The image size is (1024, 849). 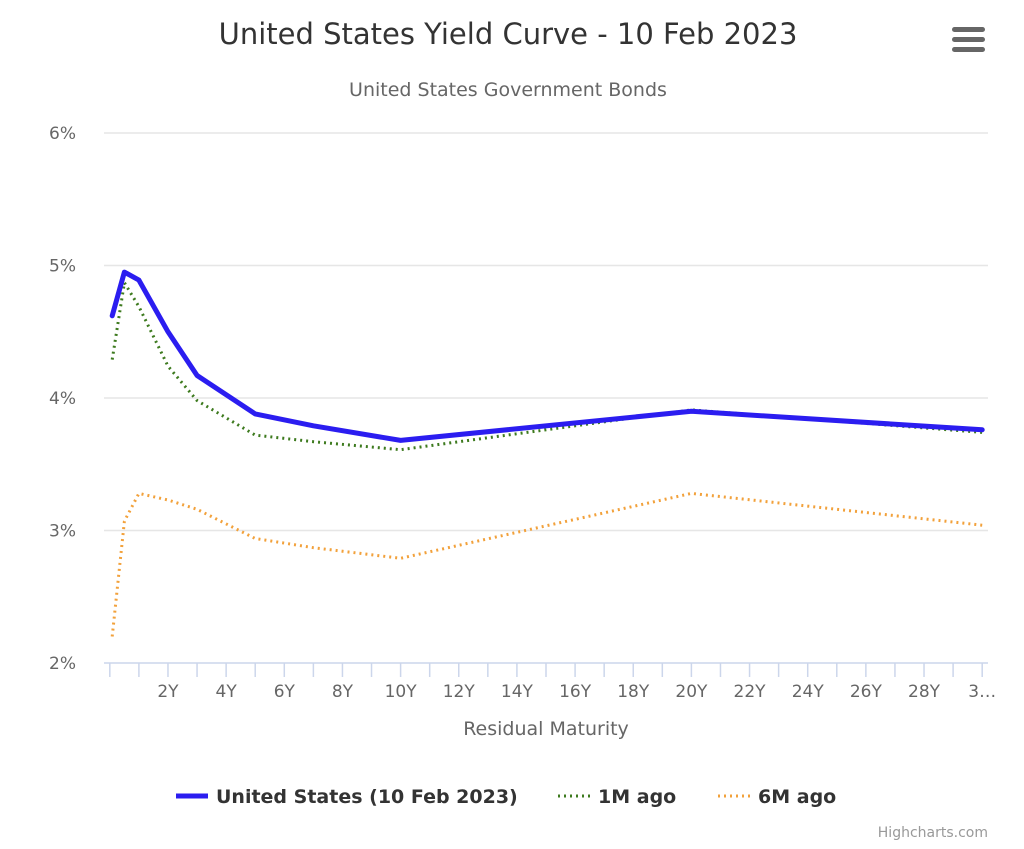 I want to click on x-tick-label: 28Y, so click(x=924, y=692).